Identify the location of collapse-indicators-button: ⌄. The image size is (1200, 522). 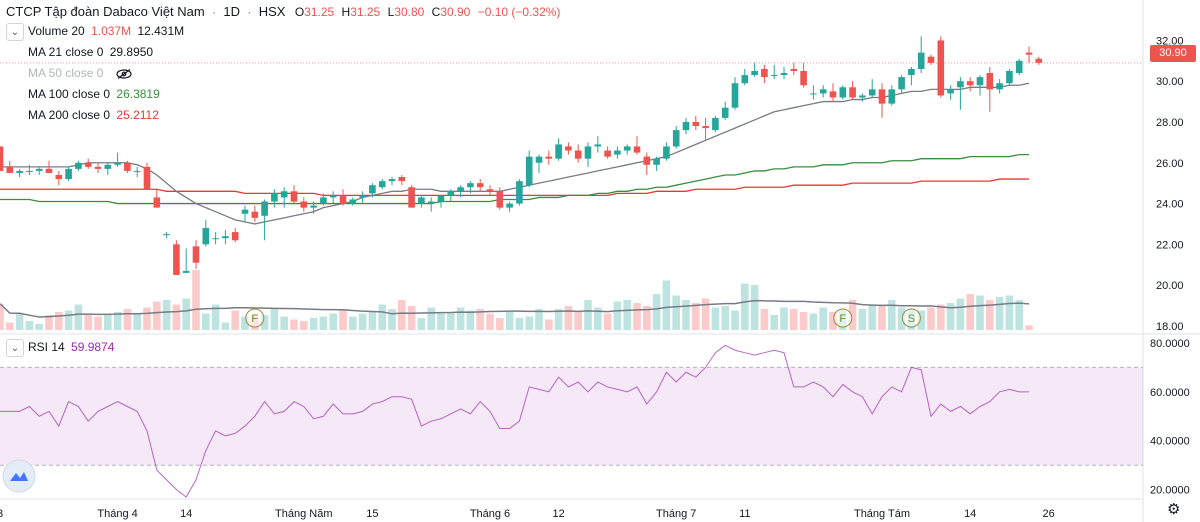
(15, 32).